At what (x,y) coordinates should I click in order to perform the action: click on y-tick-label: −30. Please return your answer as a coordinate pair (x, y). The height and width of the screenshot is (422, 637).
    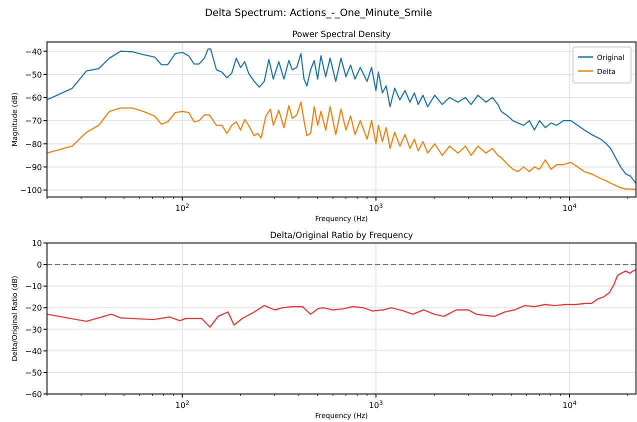
    Looking at the image, I should click on (33, 329).